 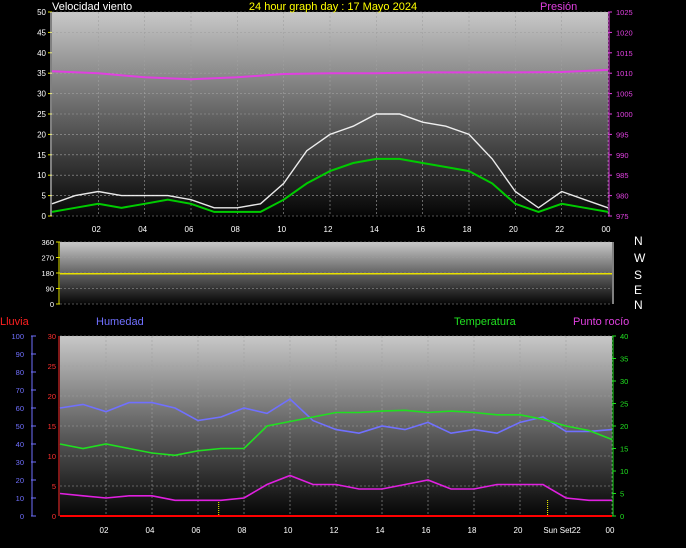 What do you see at coordinates (288, 530) in the screenshot?
I see `climate-x-tick-label: 10` at bounding box center [288, 530].